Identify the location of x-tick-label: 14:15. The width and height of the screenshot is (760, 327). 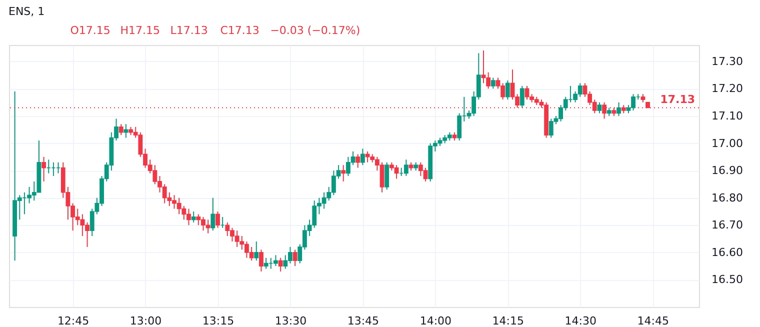
(508, 320).